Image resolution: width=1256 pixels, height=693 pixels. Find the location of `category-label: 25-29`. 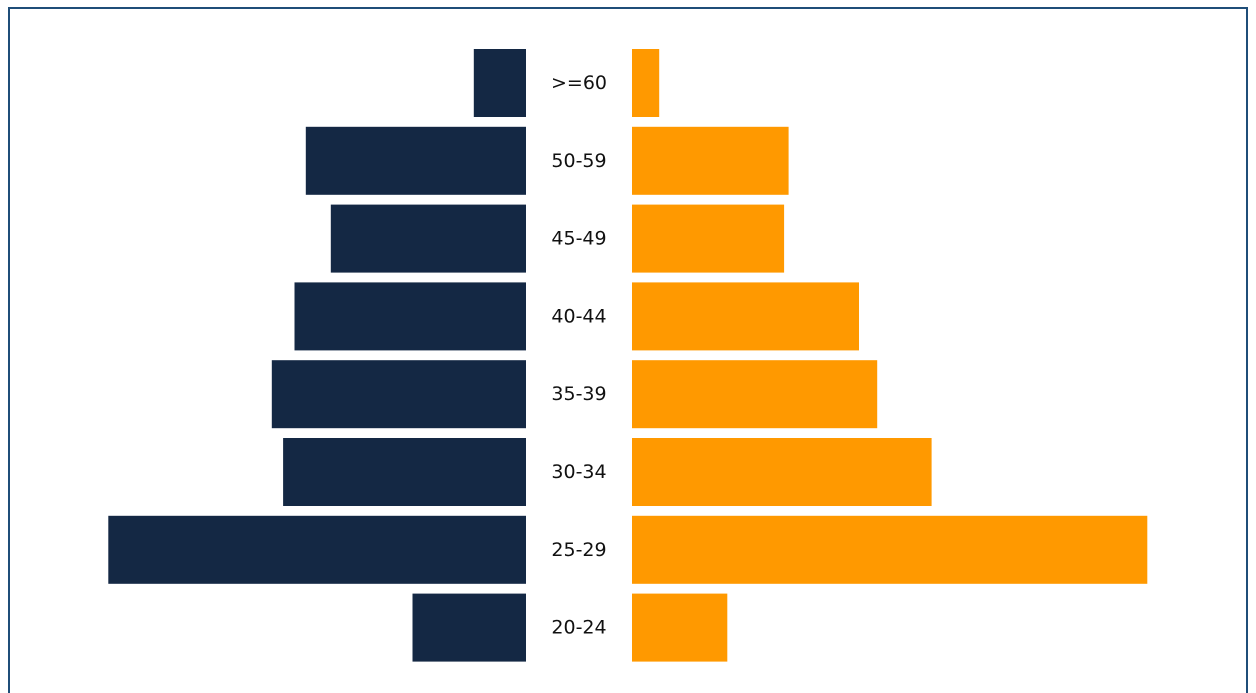

category-label: 25-29 is located at coordinates (578, 550).